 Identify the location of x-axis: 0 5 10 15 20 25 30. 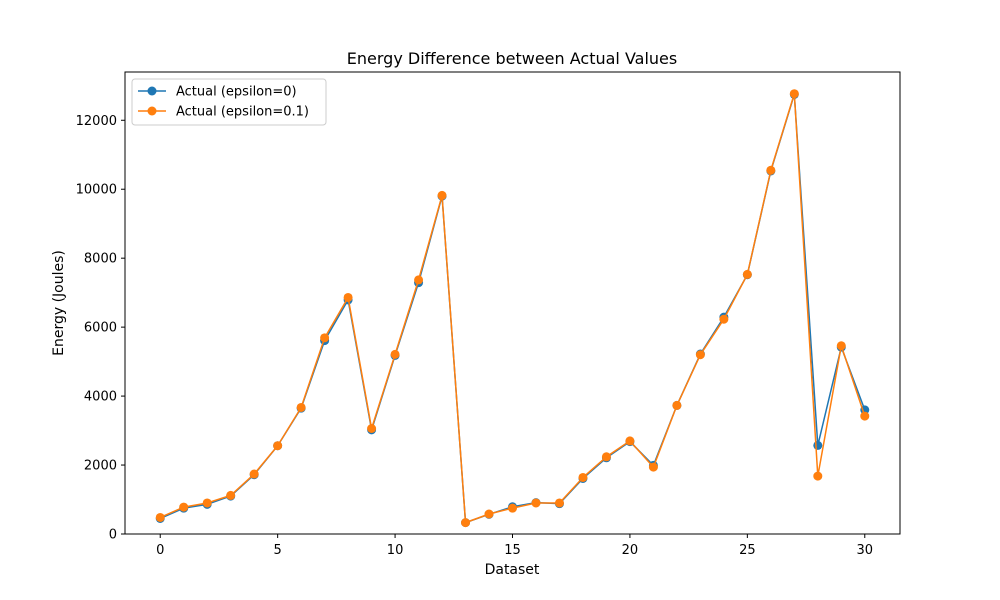
(514, 546).